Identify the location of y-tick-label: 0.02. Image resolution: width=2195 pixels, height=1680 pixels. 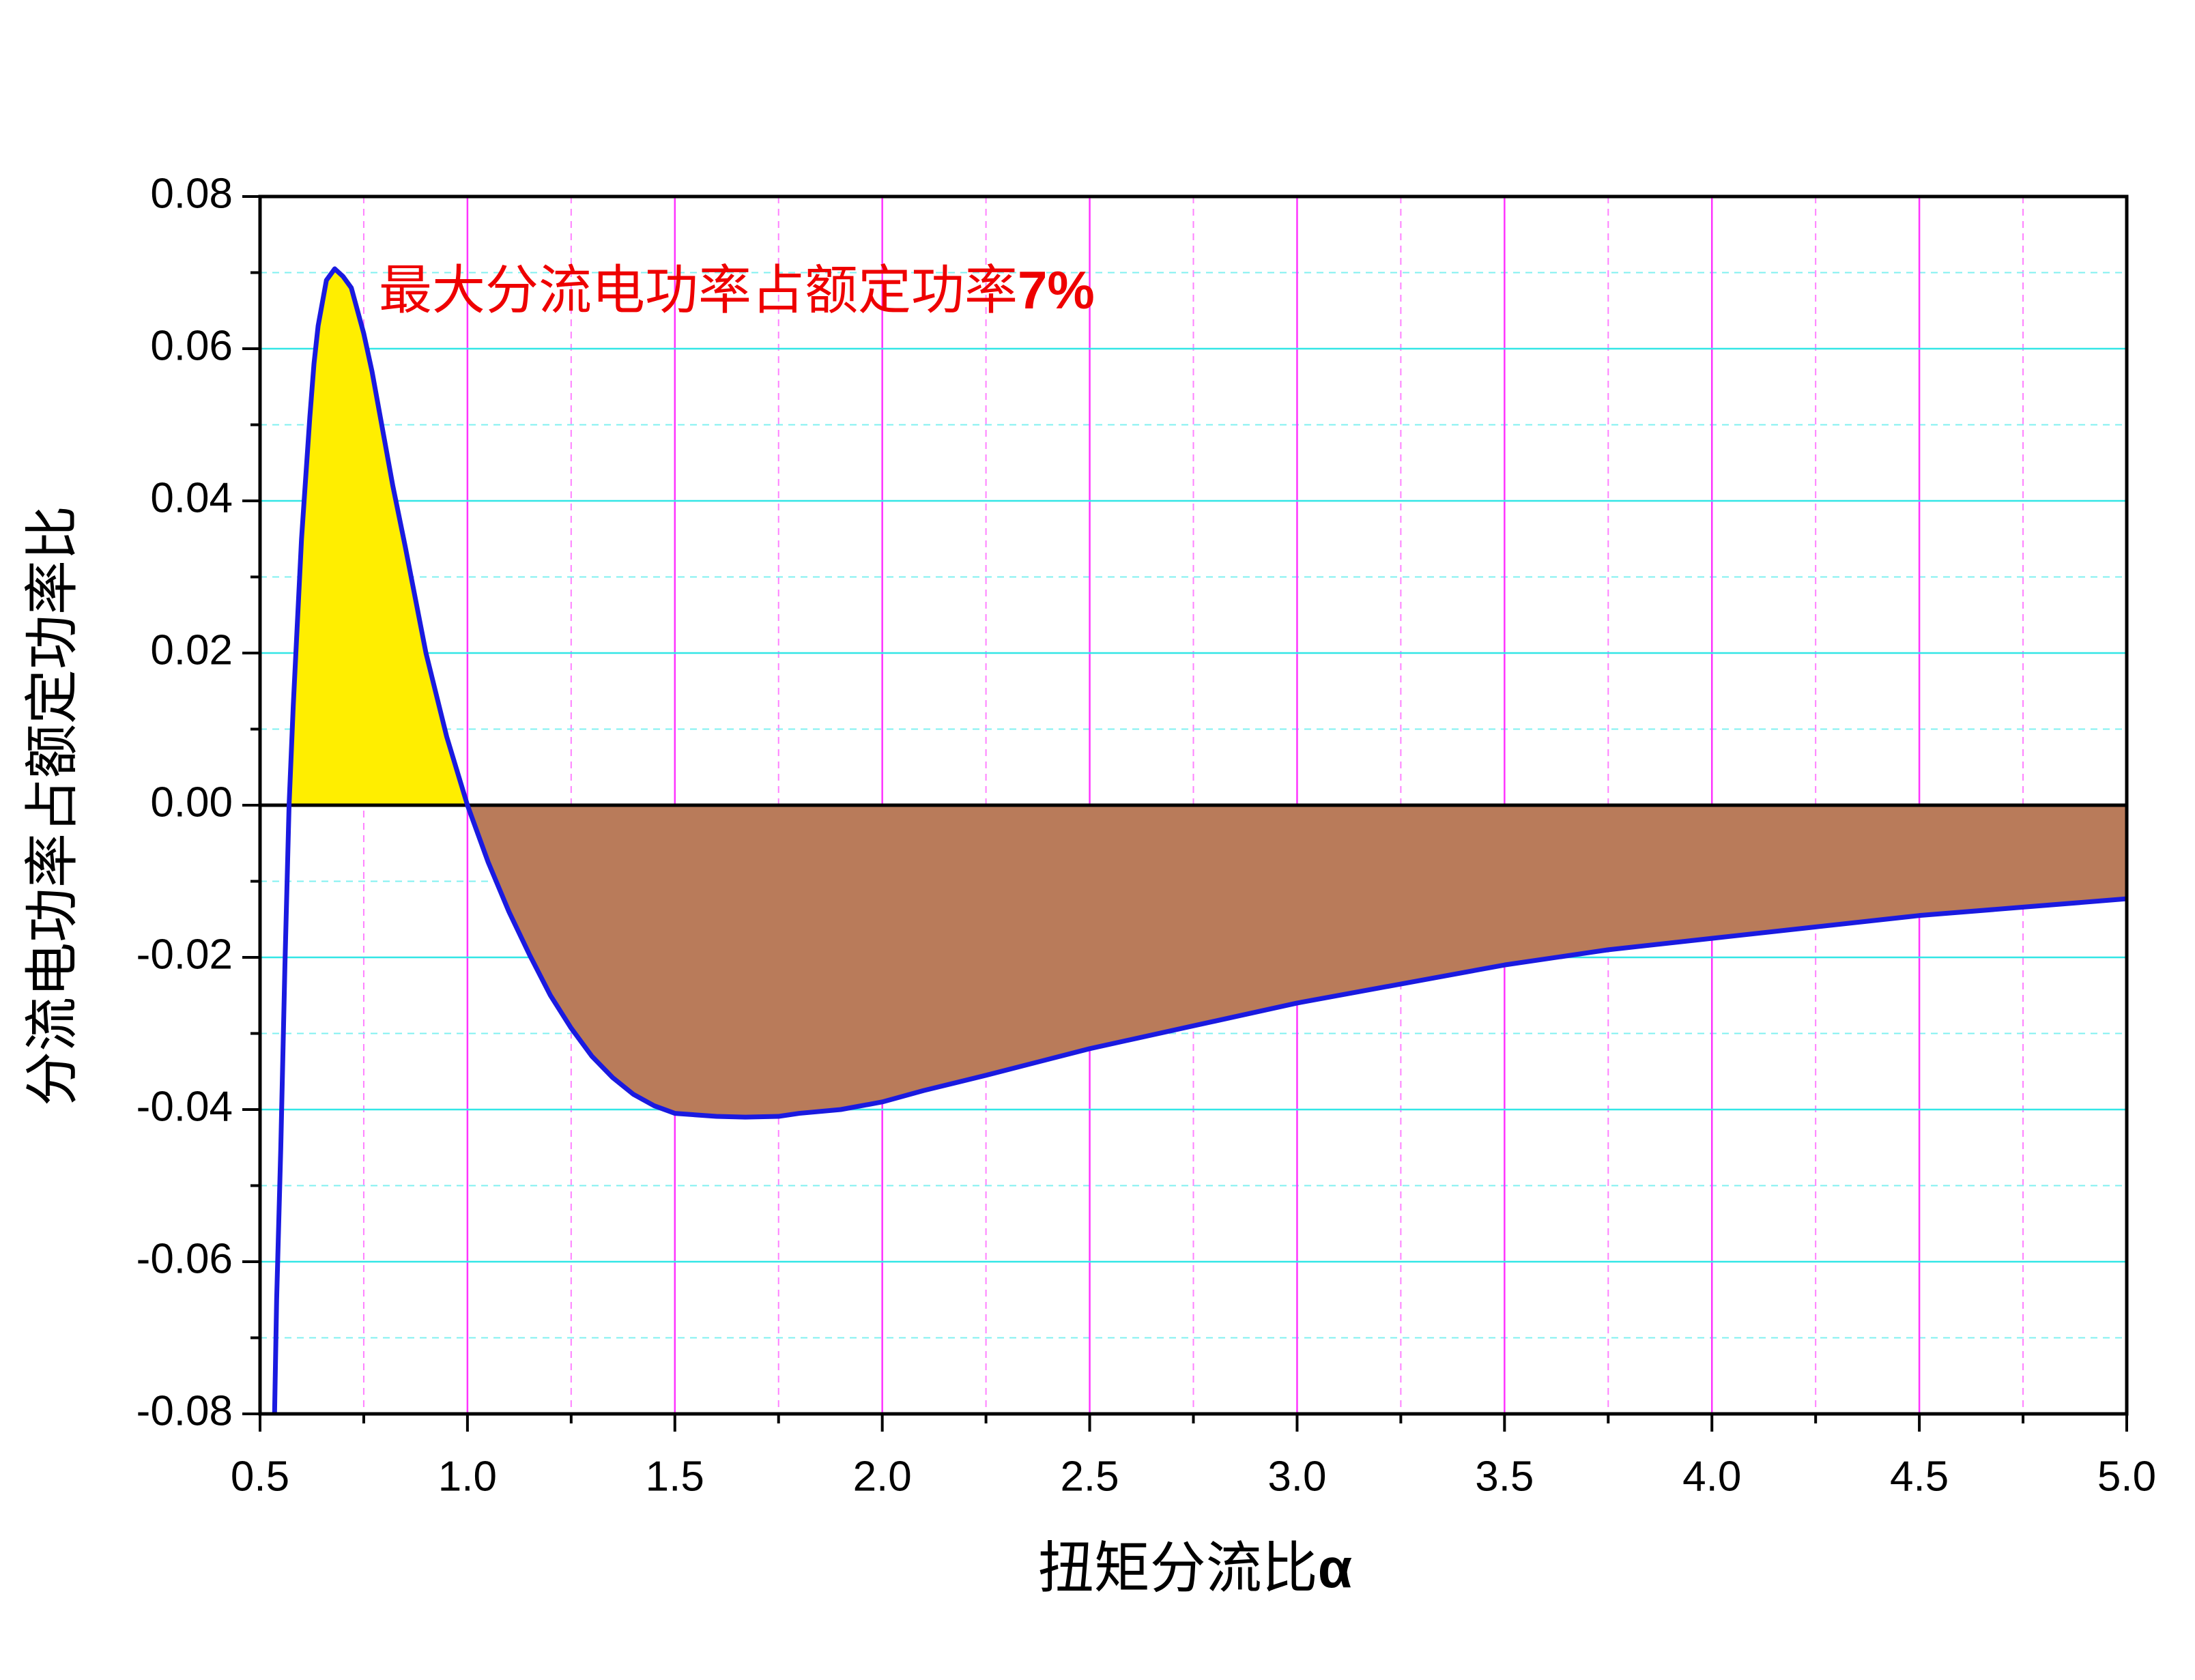
(191, 650).